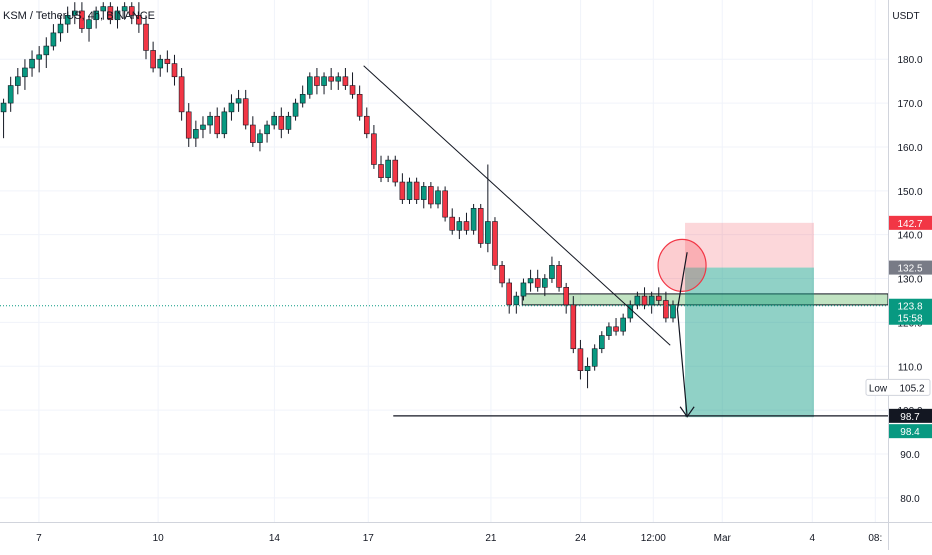  Describe the element at coordinates (898, 387) in the screenshot. I see `low-label-box` at that location.